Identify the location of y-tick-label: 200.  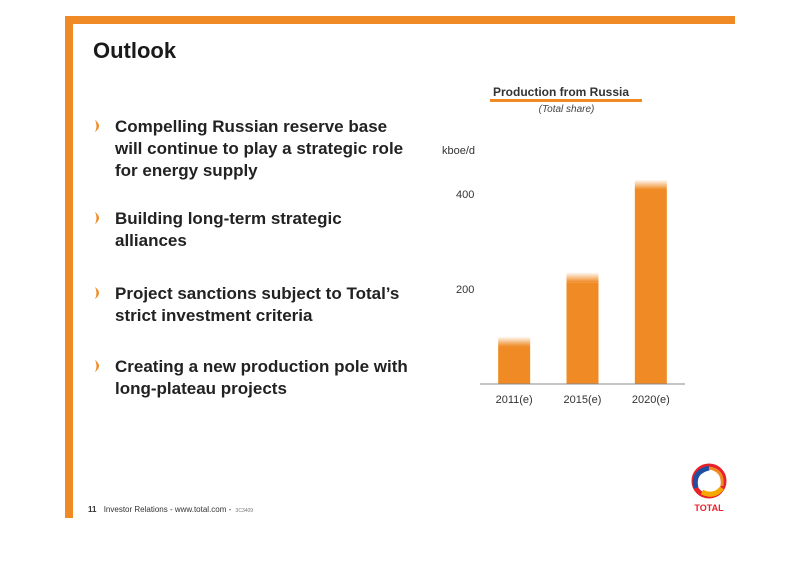
(465, 290).